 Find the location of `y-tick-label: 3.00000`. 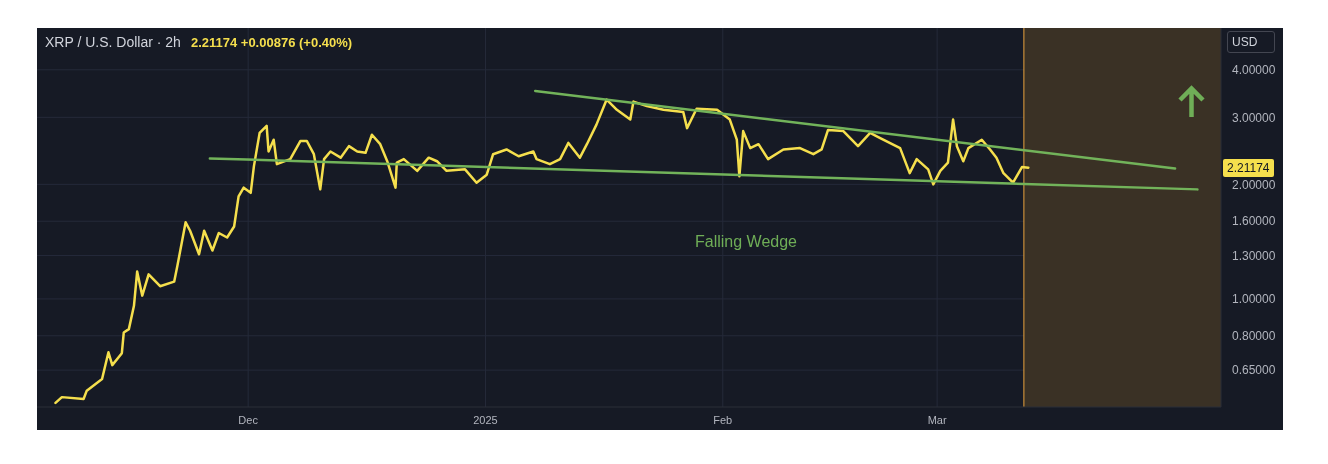

y-tick-label: 3.00000 is located at coordinates (1254, 117).